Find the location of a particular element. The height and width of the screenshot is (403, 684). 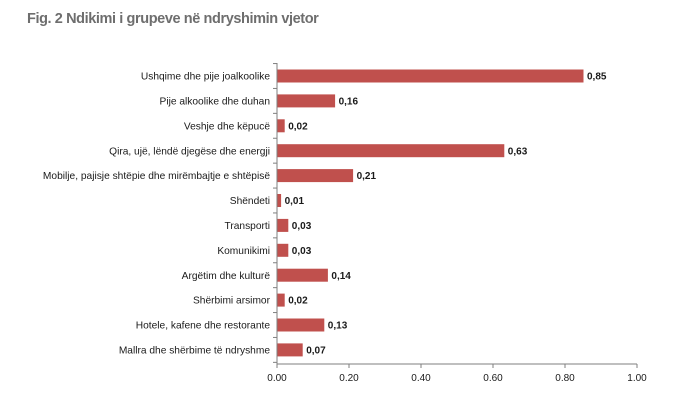

value-label: 0,63 is located at coordinates (518, 151).